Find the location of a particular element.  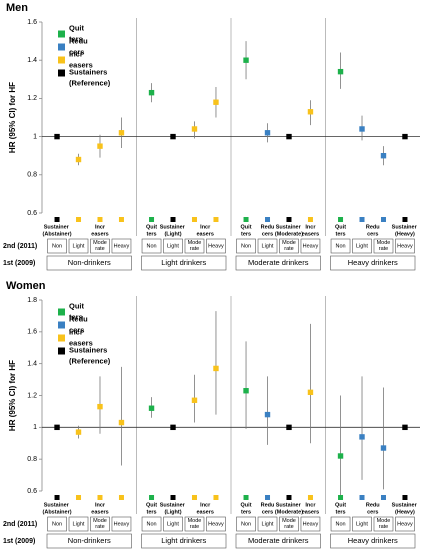

y-tick-label: 0.6 is located at coordinates (32, 213).